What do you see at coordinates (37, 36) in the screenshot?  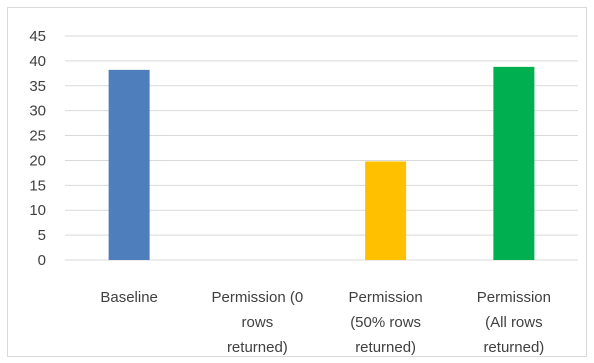 I see `y-tick-label: 45` at bounding box center [37, 36].